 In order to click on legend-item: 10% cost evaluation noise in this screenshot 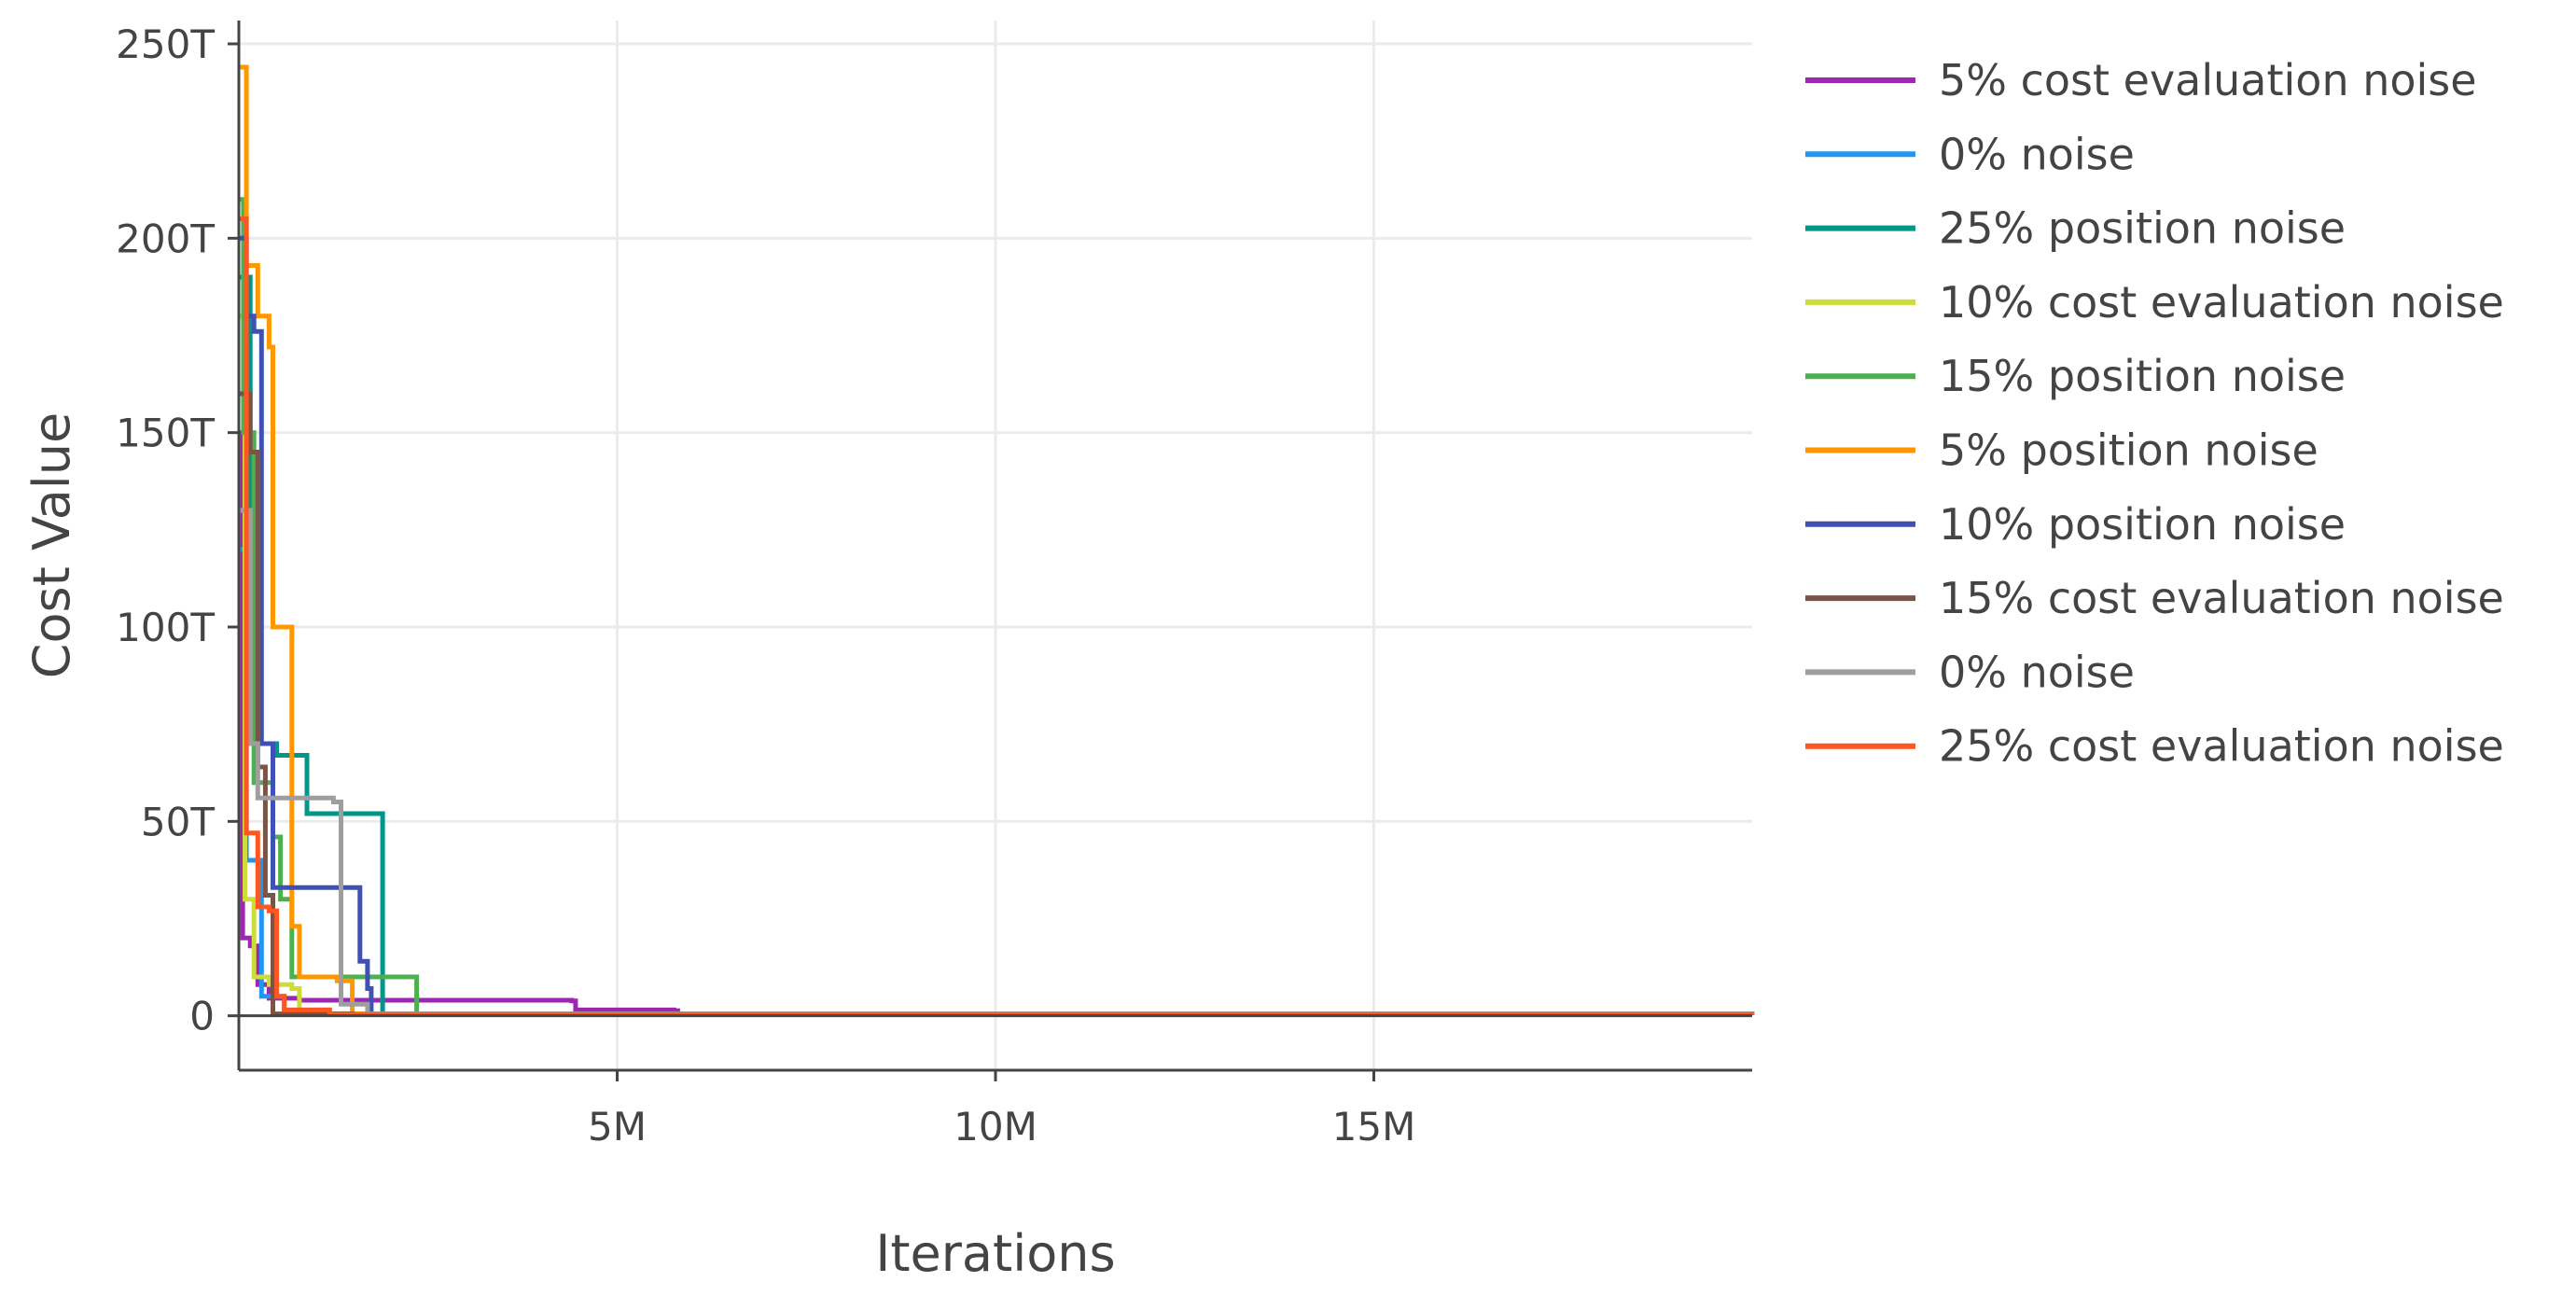, I will do `click(2154, 302)`.